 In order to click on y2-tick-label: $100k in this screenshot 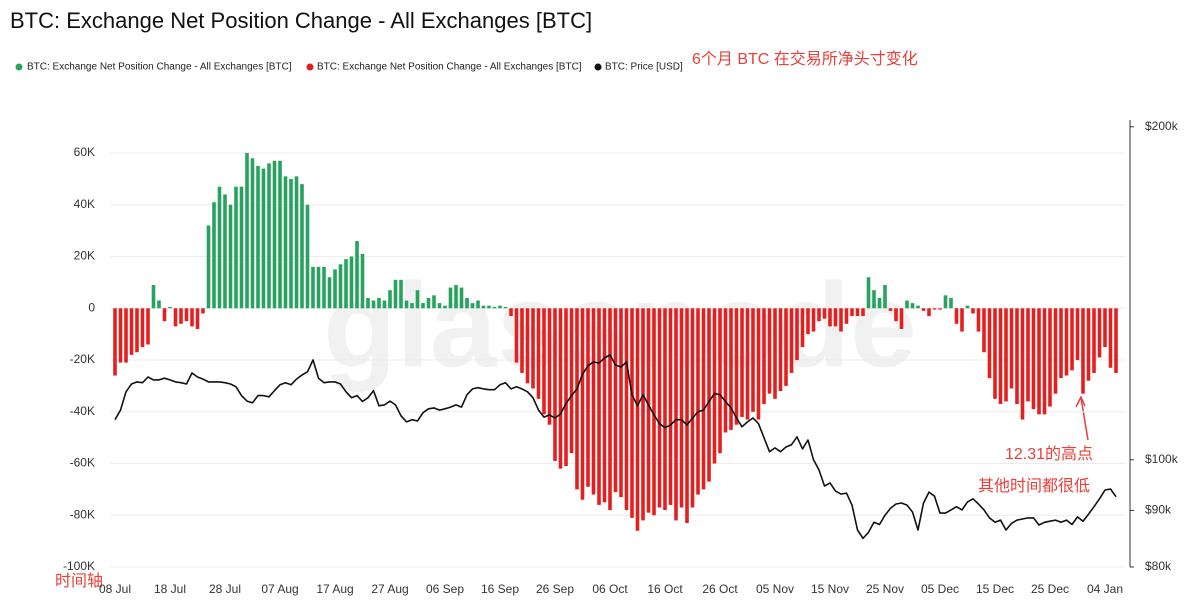, I will do `click(1162, 459)`.